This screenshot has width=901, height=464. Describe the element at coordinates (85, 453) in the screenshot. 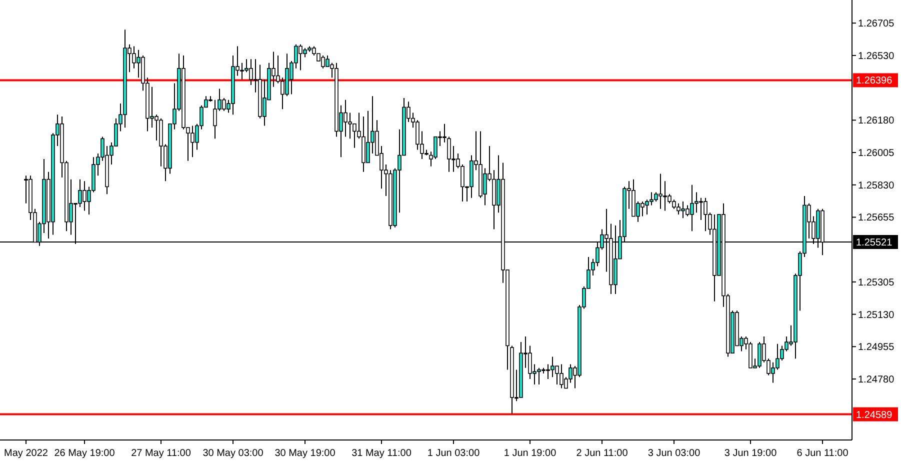

I see `x-tick-label: 26 May 19:00` at that location.